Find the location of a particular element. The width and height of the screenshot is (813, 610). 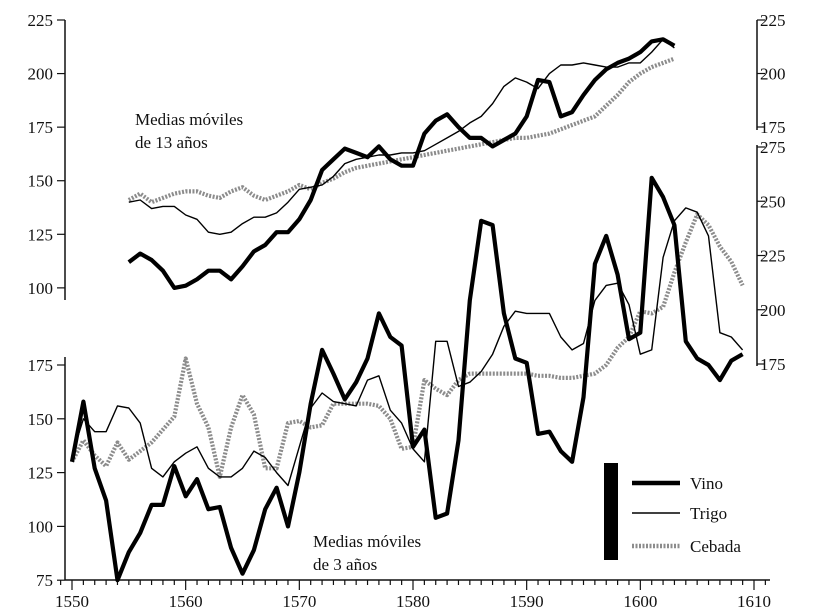

left-axis-lower-tick-label: 175 is located at coordinates (41, 365).